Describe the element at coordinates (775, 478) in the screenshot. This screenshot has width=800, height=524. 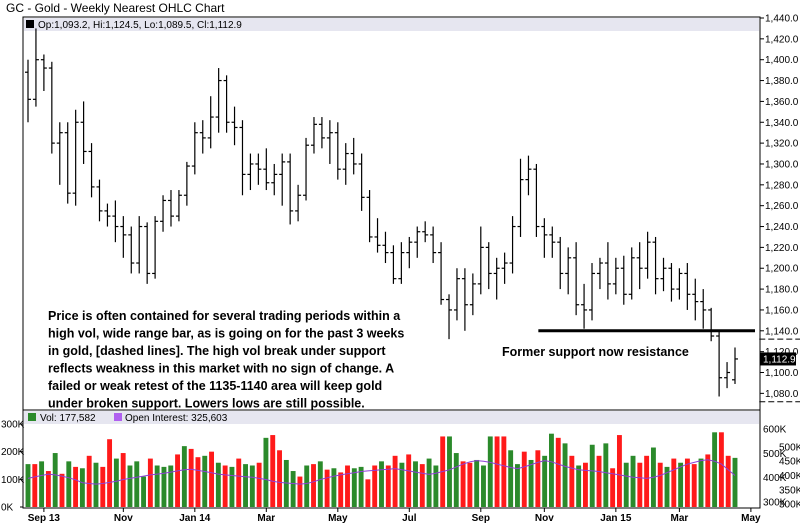
I see `oi-tick-label: 400K` at that location.